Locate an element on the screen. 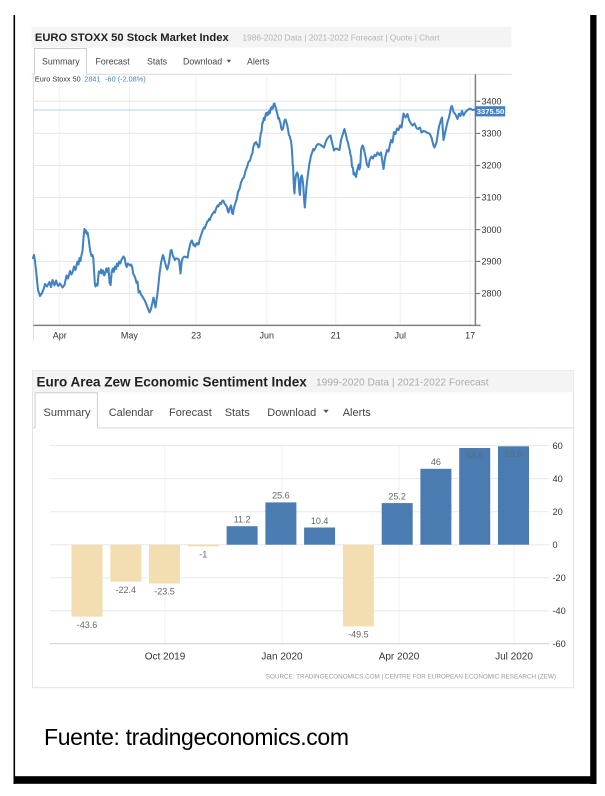 Image resolution: width=605 pixels, height=796 pixels. svg-text: 2800 is located at coordinates (492, 294).